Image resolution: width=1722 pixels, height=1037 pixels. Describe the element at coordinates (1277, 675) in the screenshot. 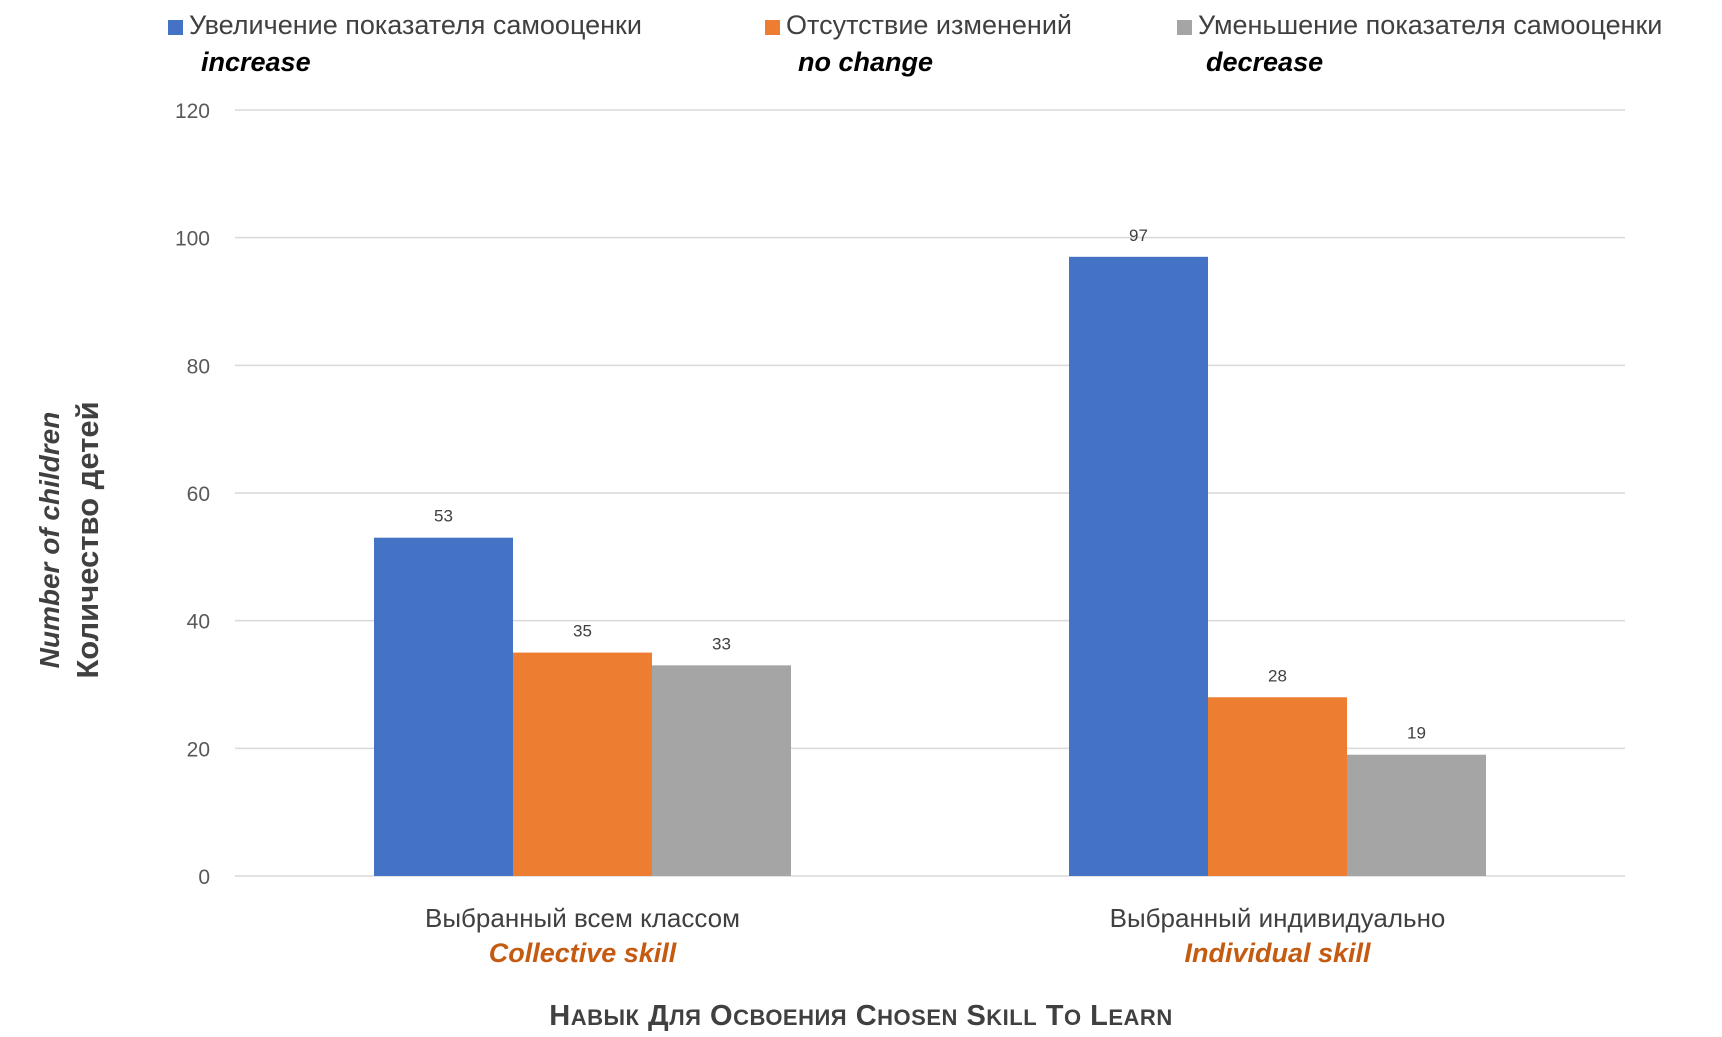

I see `data-label: 28` at that location.